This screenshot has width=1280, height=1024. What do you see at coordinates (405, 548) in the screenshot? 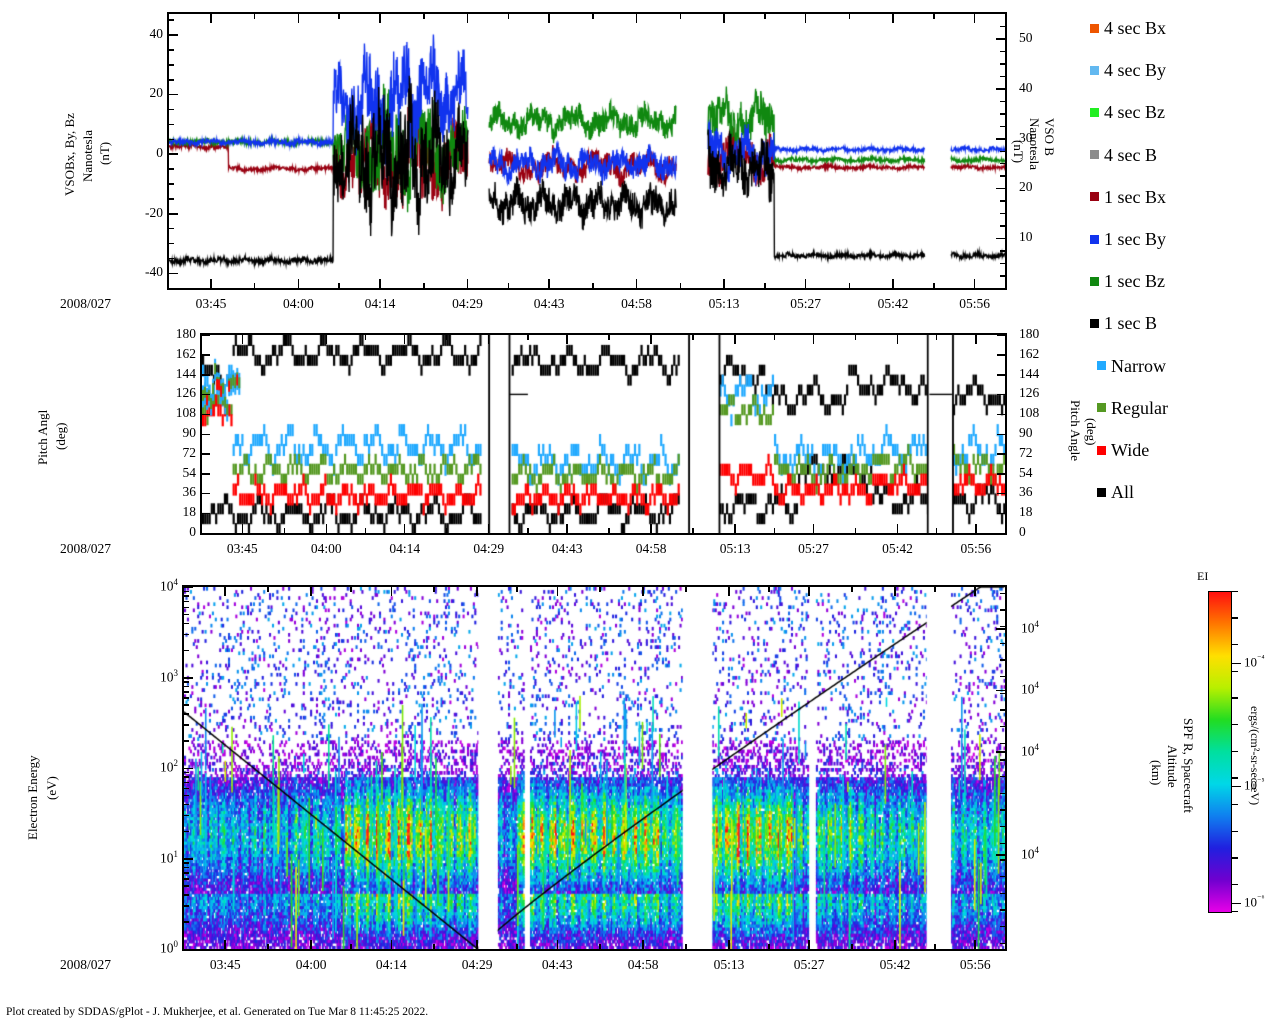
I see `time-tick-04:14: 04:14` at bounding box center [405, 548].